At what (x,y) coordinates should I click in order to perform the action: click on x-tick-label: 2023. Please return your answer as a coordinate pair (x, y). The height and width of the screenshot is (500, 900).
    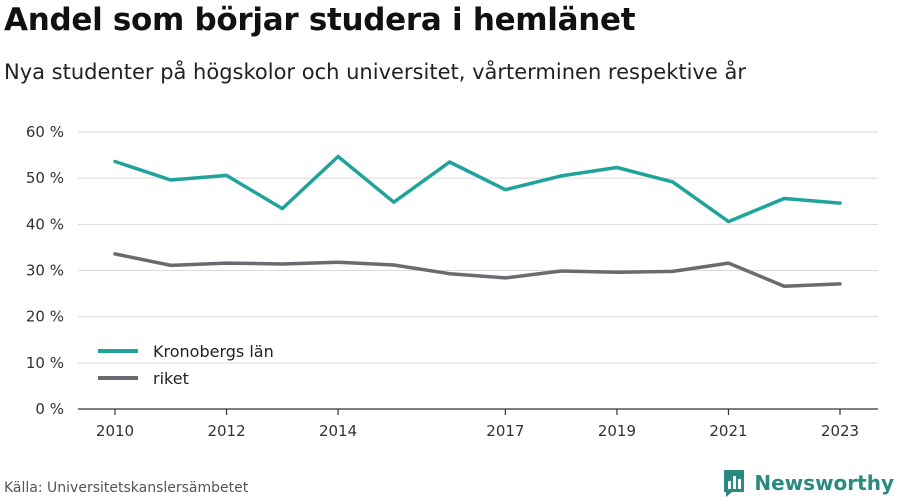
    Looking at the image, I should click on (840, 431).